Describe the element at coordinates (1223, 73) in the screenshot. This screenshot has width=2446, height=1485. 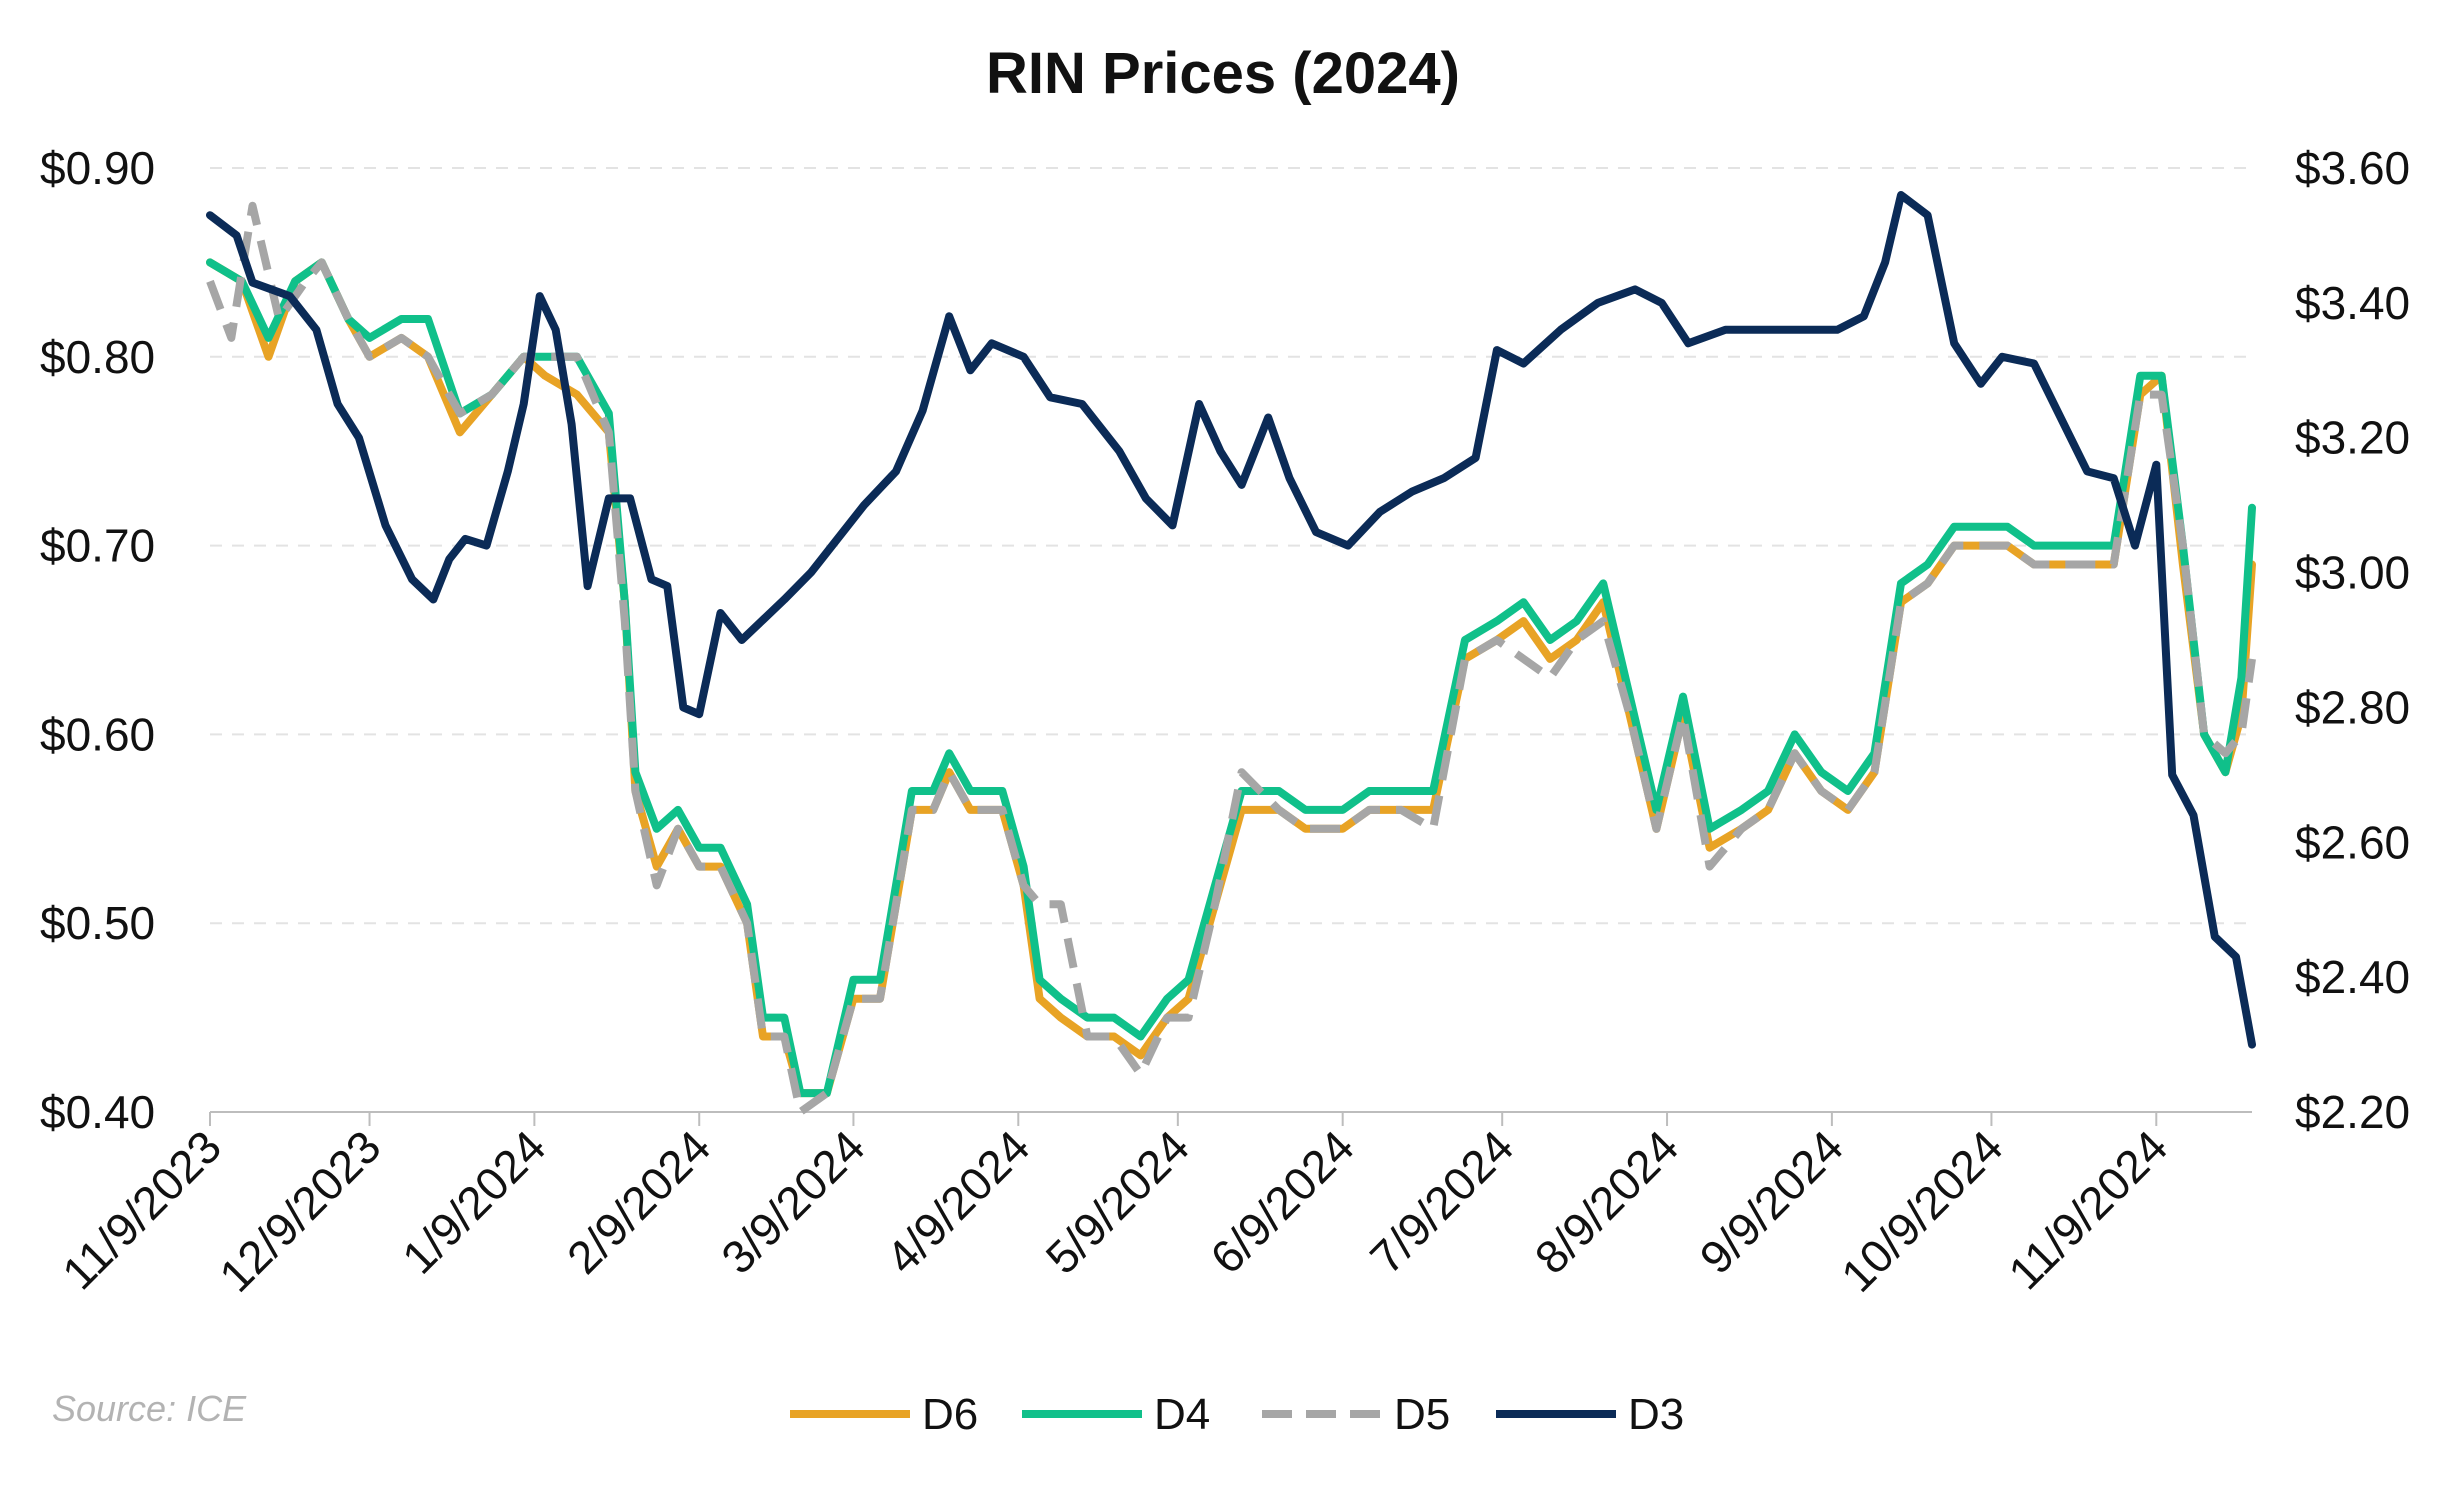
I see `chart-title: RIN Prices (2024)` at that location.